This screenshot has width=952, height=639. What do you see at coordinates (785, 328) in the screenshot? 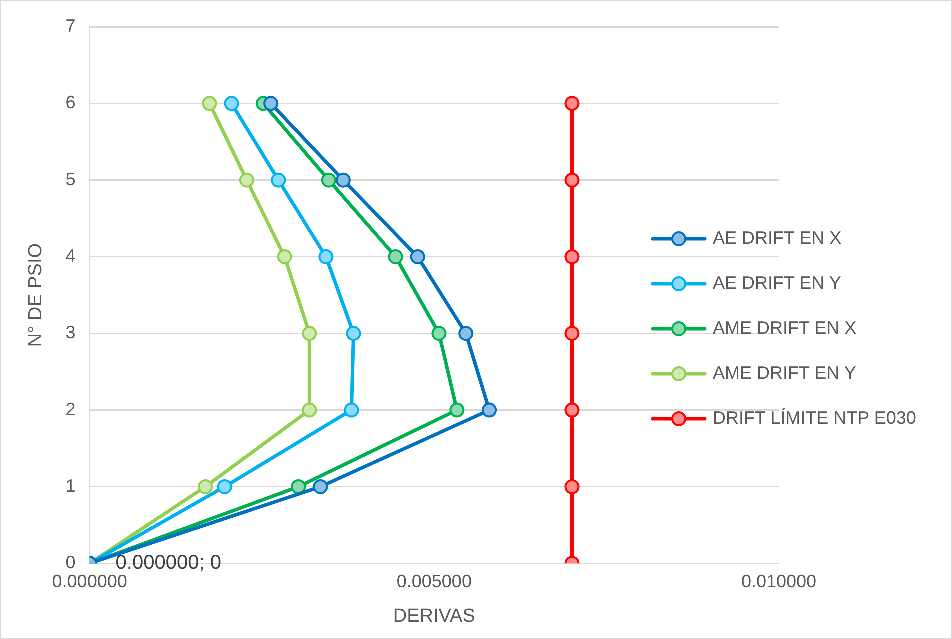
I see `legend-label: AME DRIFT EN X` at bounding box center [785, 328].